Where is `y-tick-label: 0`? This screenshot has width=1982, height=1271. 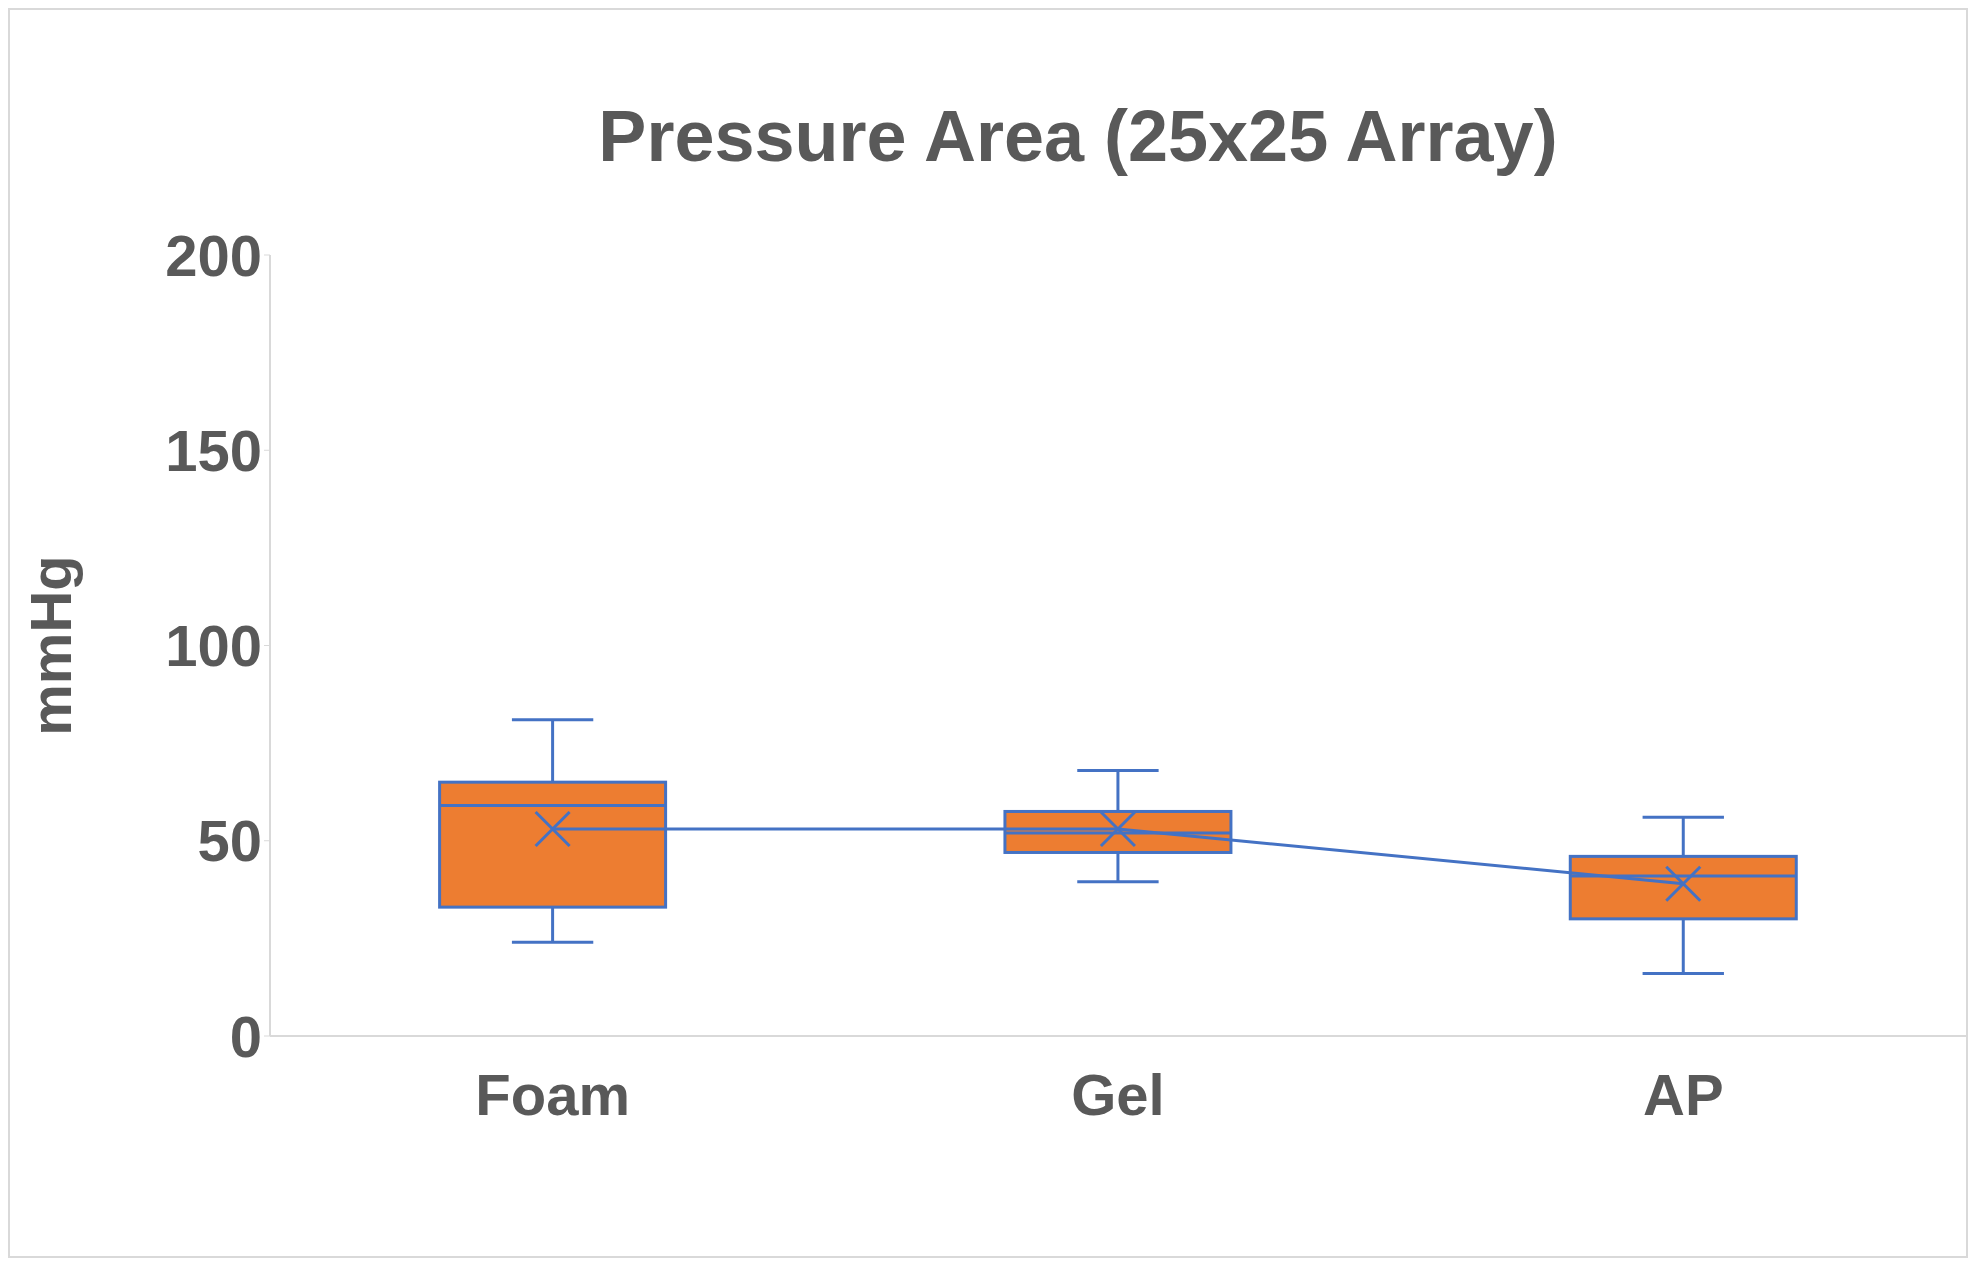
y-tick-label: 0 is located at coordinates (245, 1036).